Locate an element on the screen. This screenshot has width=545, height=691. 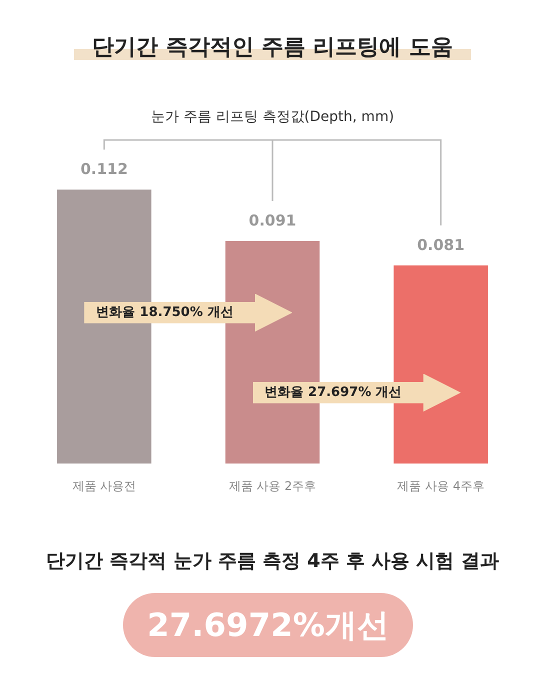
data-label: 0.081 is located at coordinates (441, 245).